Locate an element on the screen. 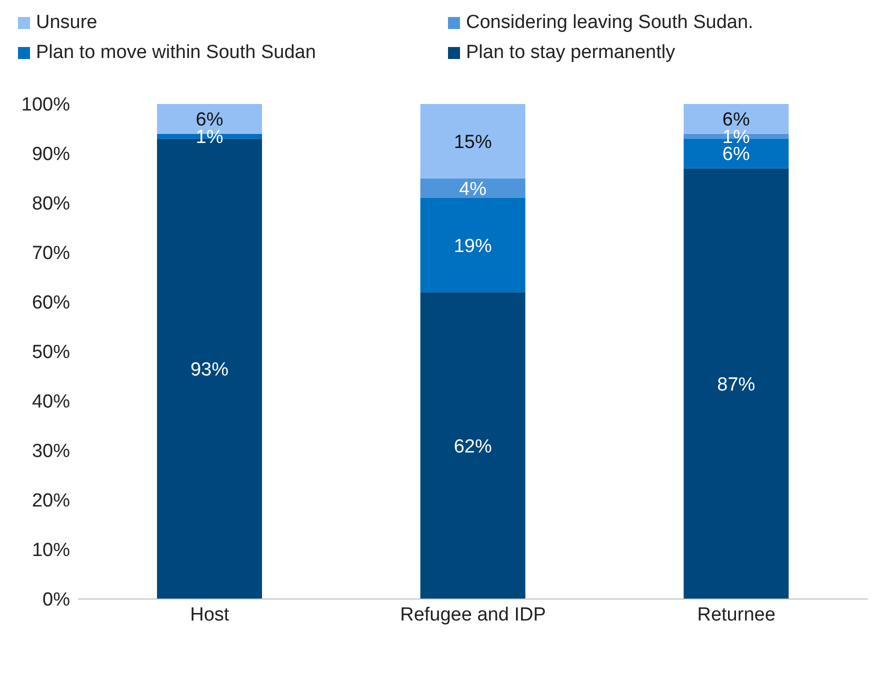  y-tick-label: 70% is located at coordinates (51, 253).